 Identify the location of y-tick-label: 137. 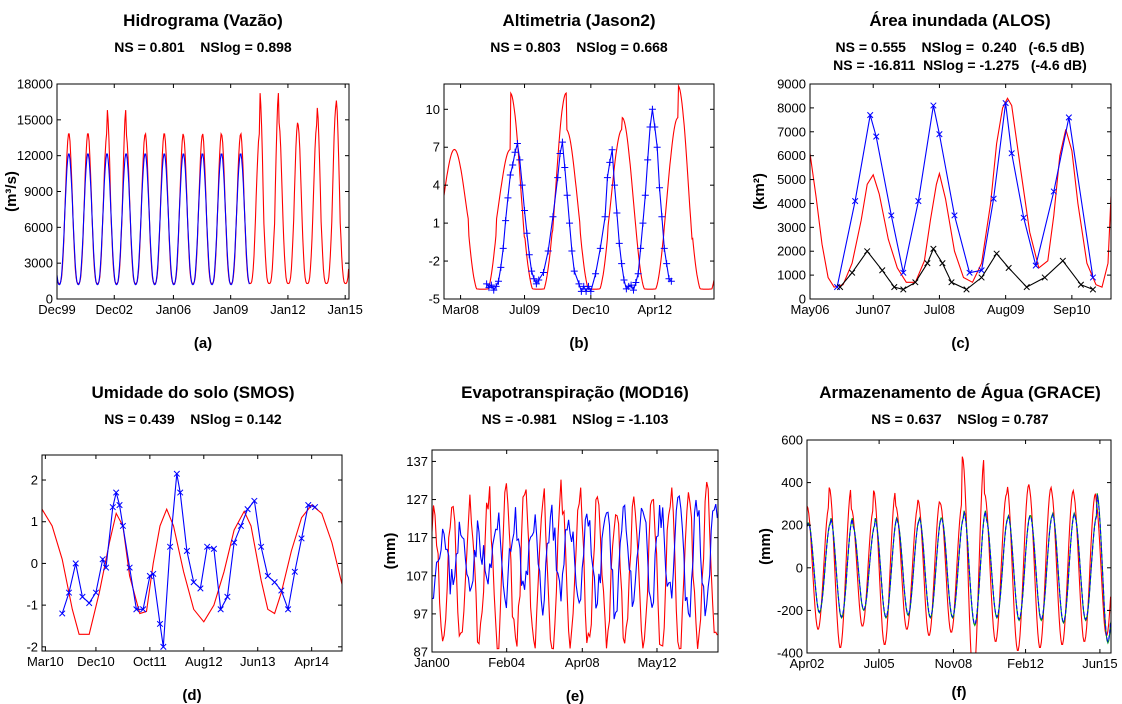
(417, 461).